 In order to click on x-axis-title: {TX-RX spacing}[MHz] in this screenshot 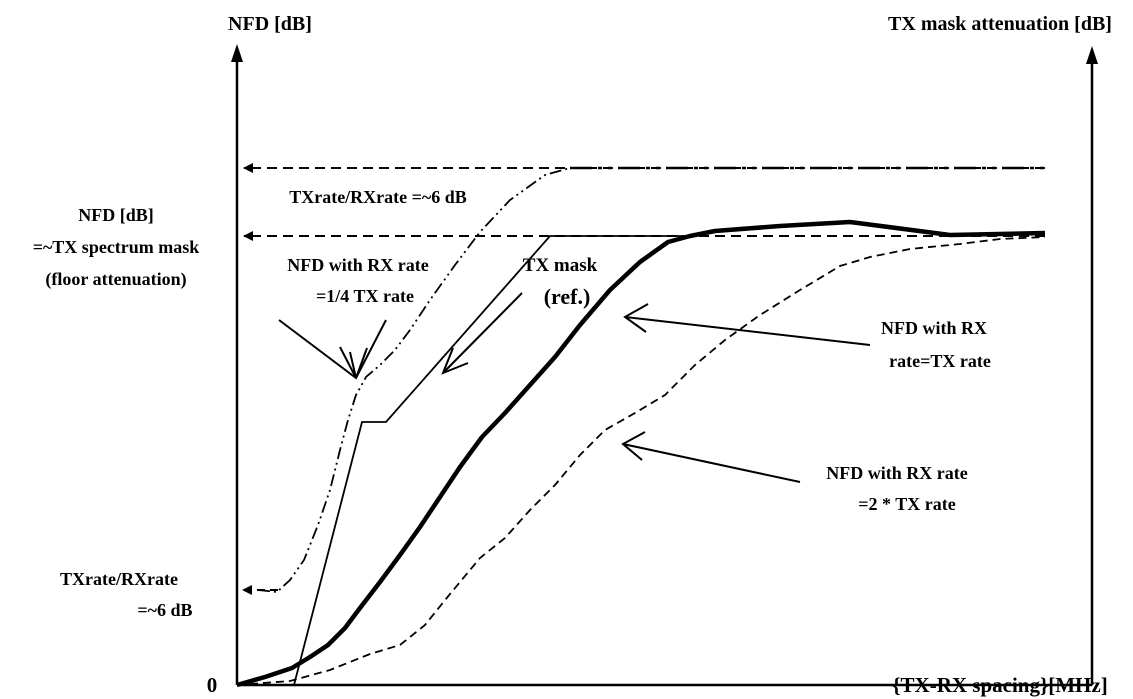, I will do `click(999, 685)`.